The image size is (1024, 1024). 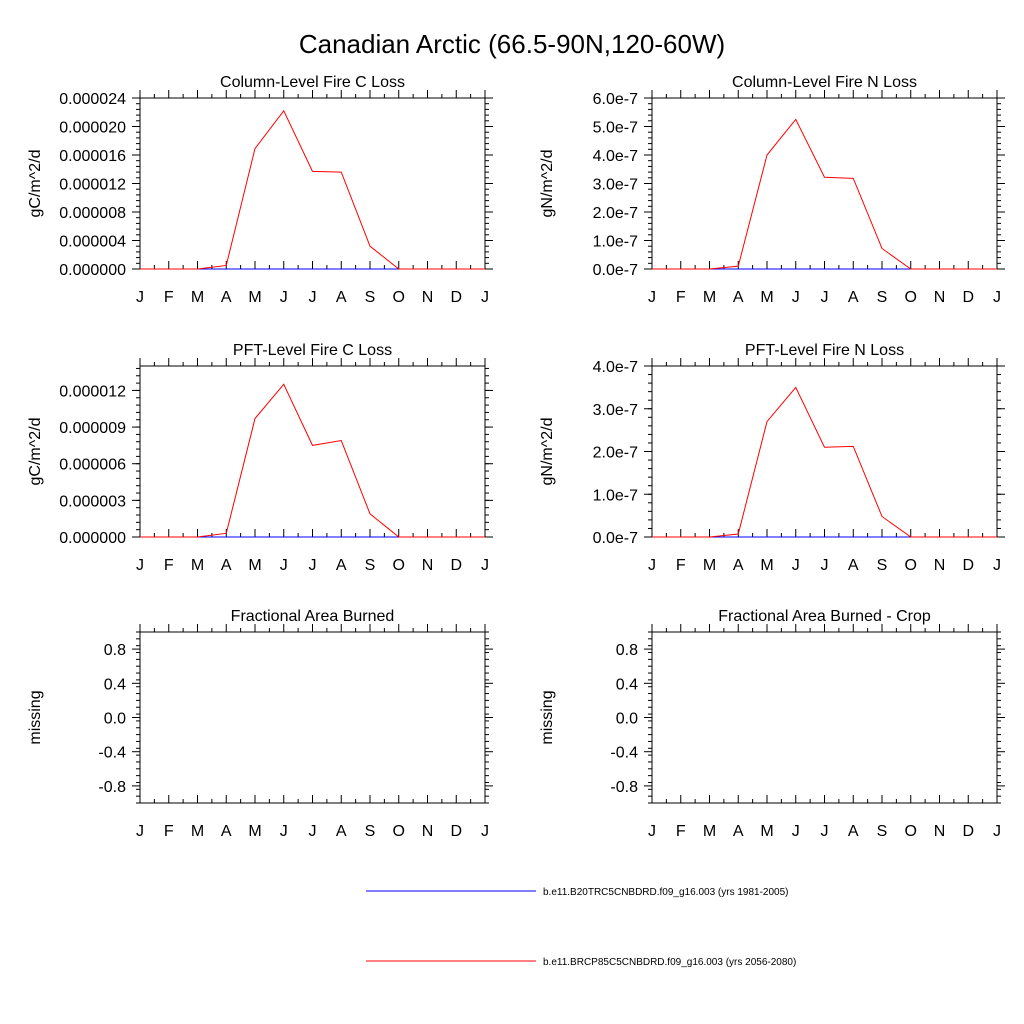 I want to click on y-tick-label: 0.000003, so click(x=92, y=501).